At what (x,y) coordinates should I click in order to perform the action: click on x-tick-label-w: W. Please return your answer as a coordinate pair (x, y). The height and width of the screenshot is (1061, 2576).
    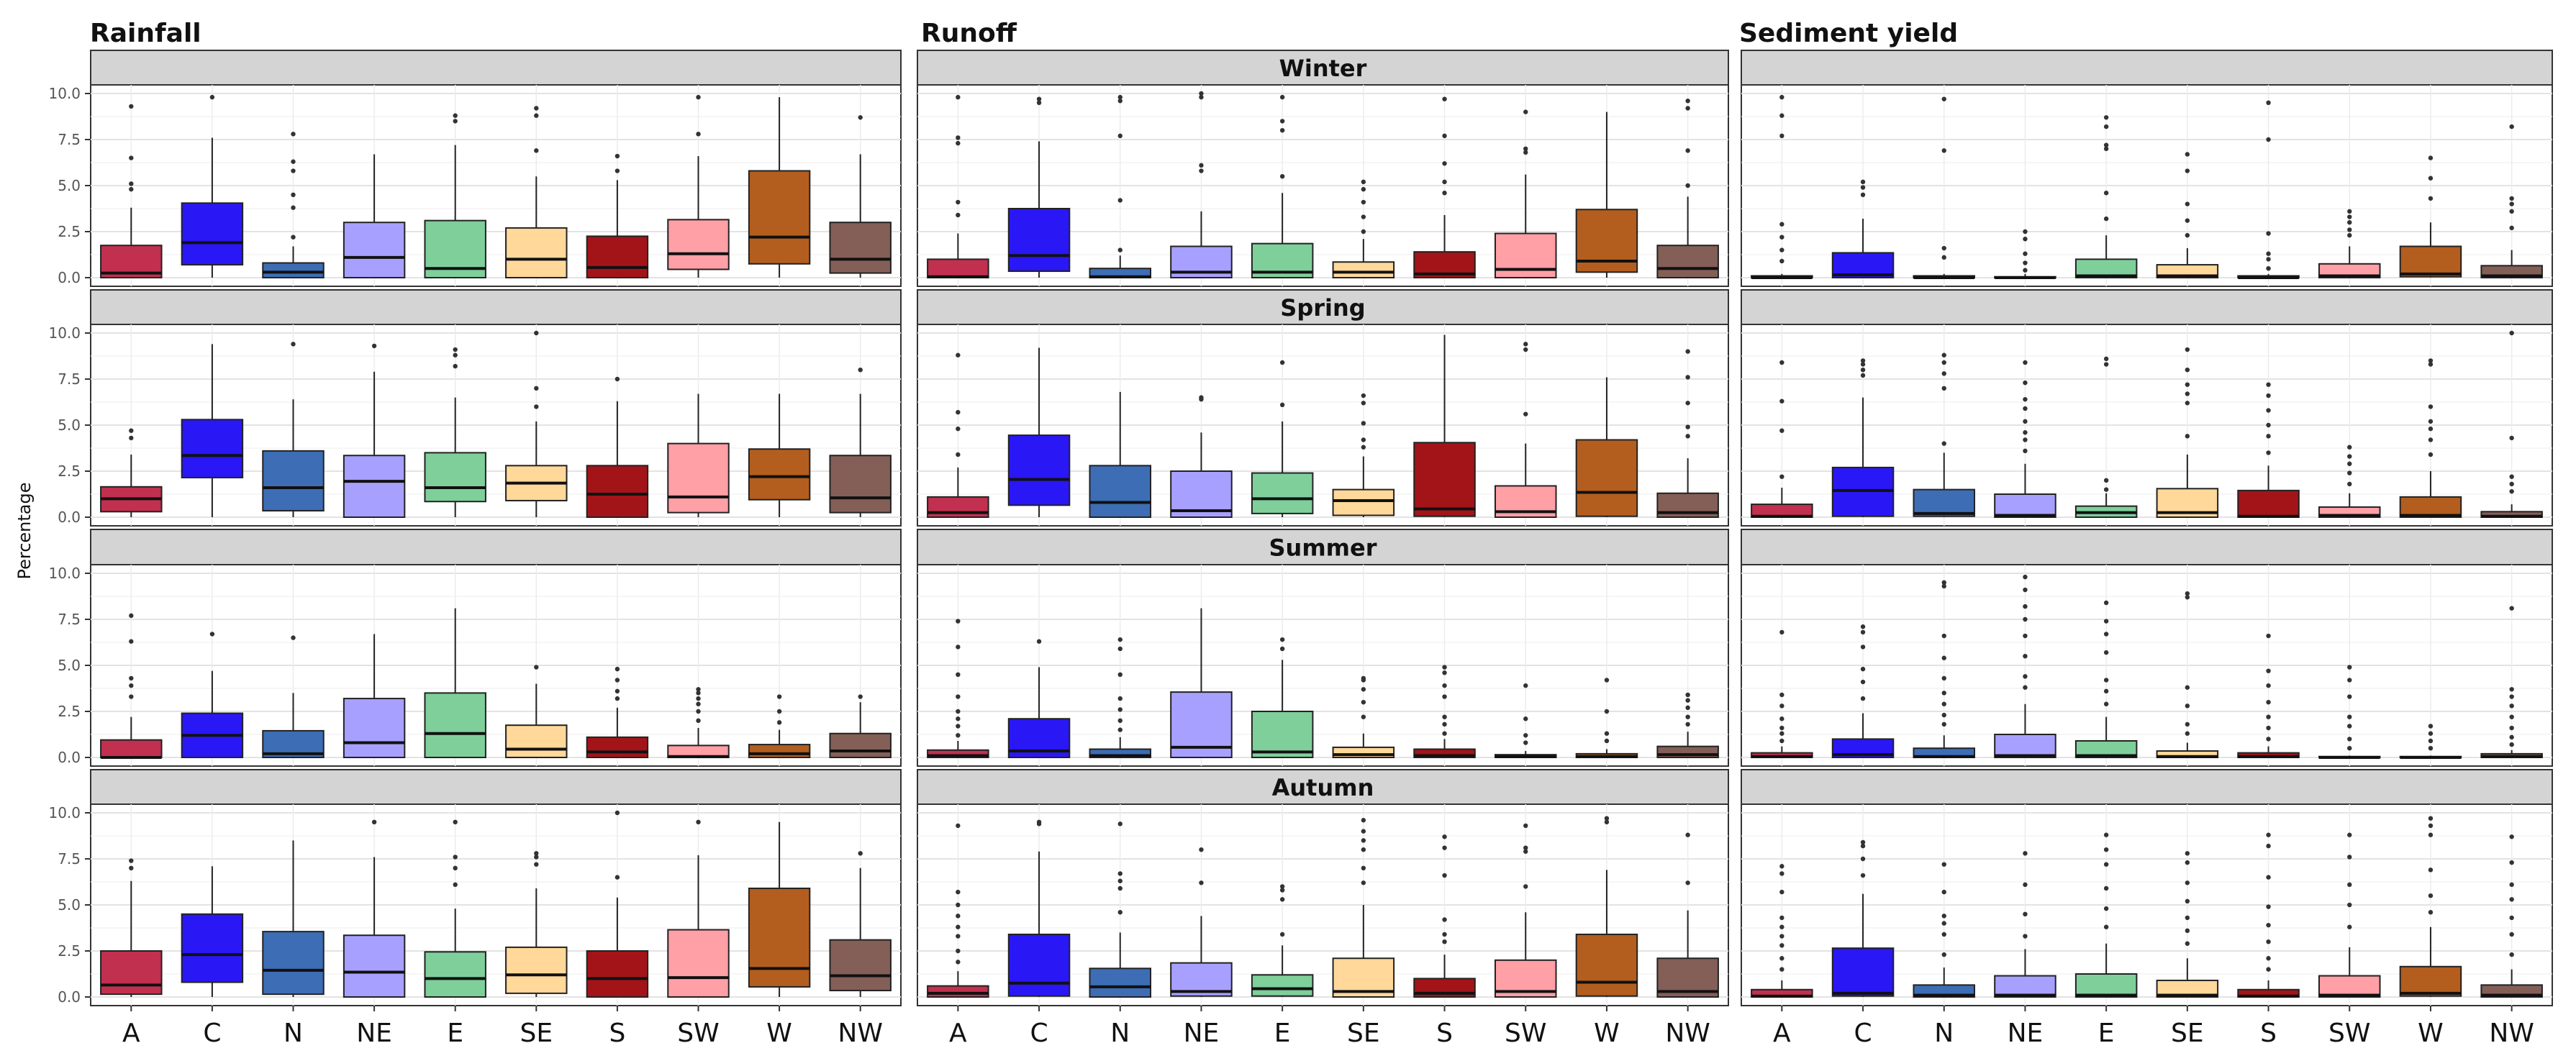
    Looking at the image, I should click on (2431, 1033).